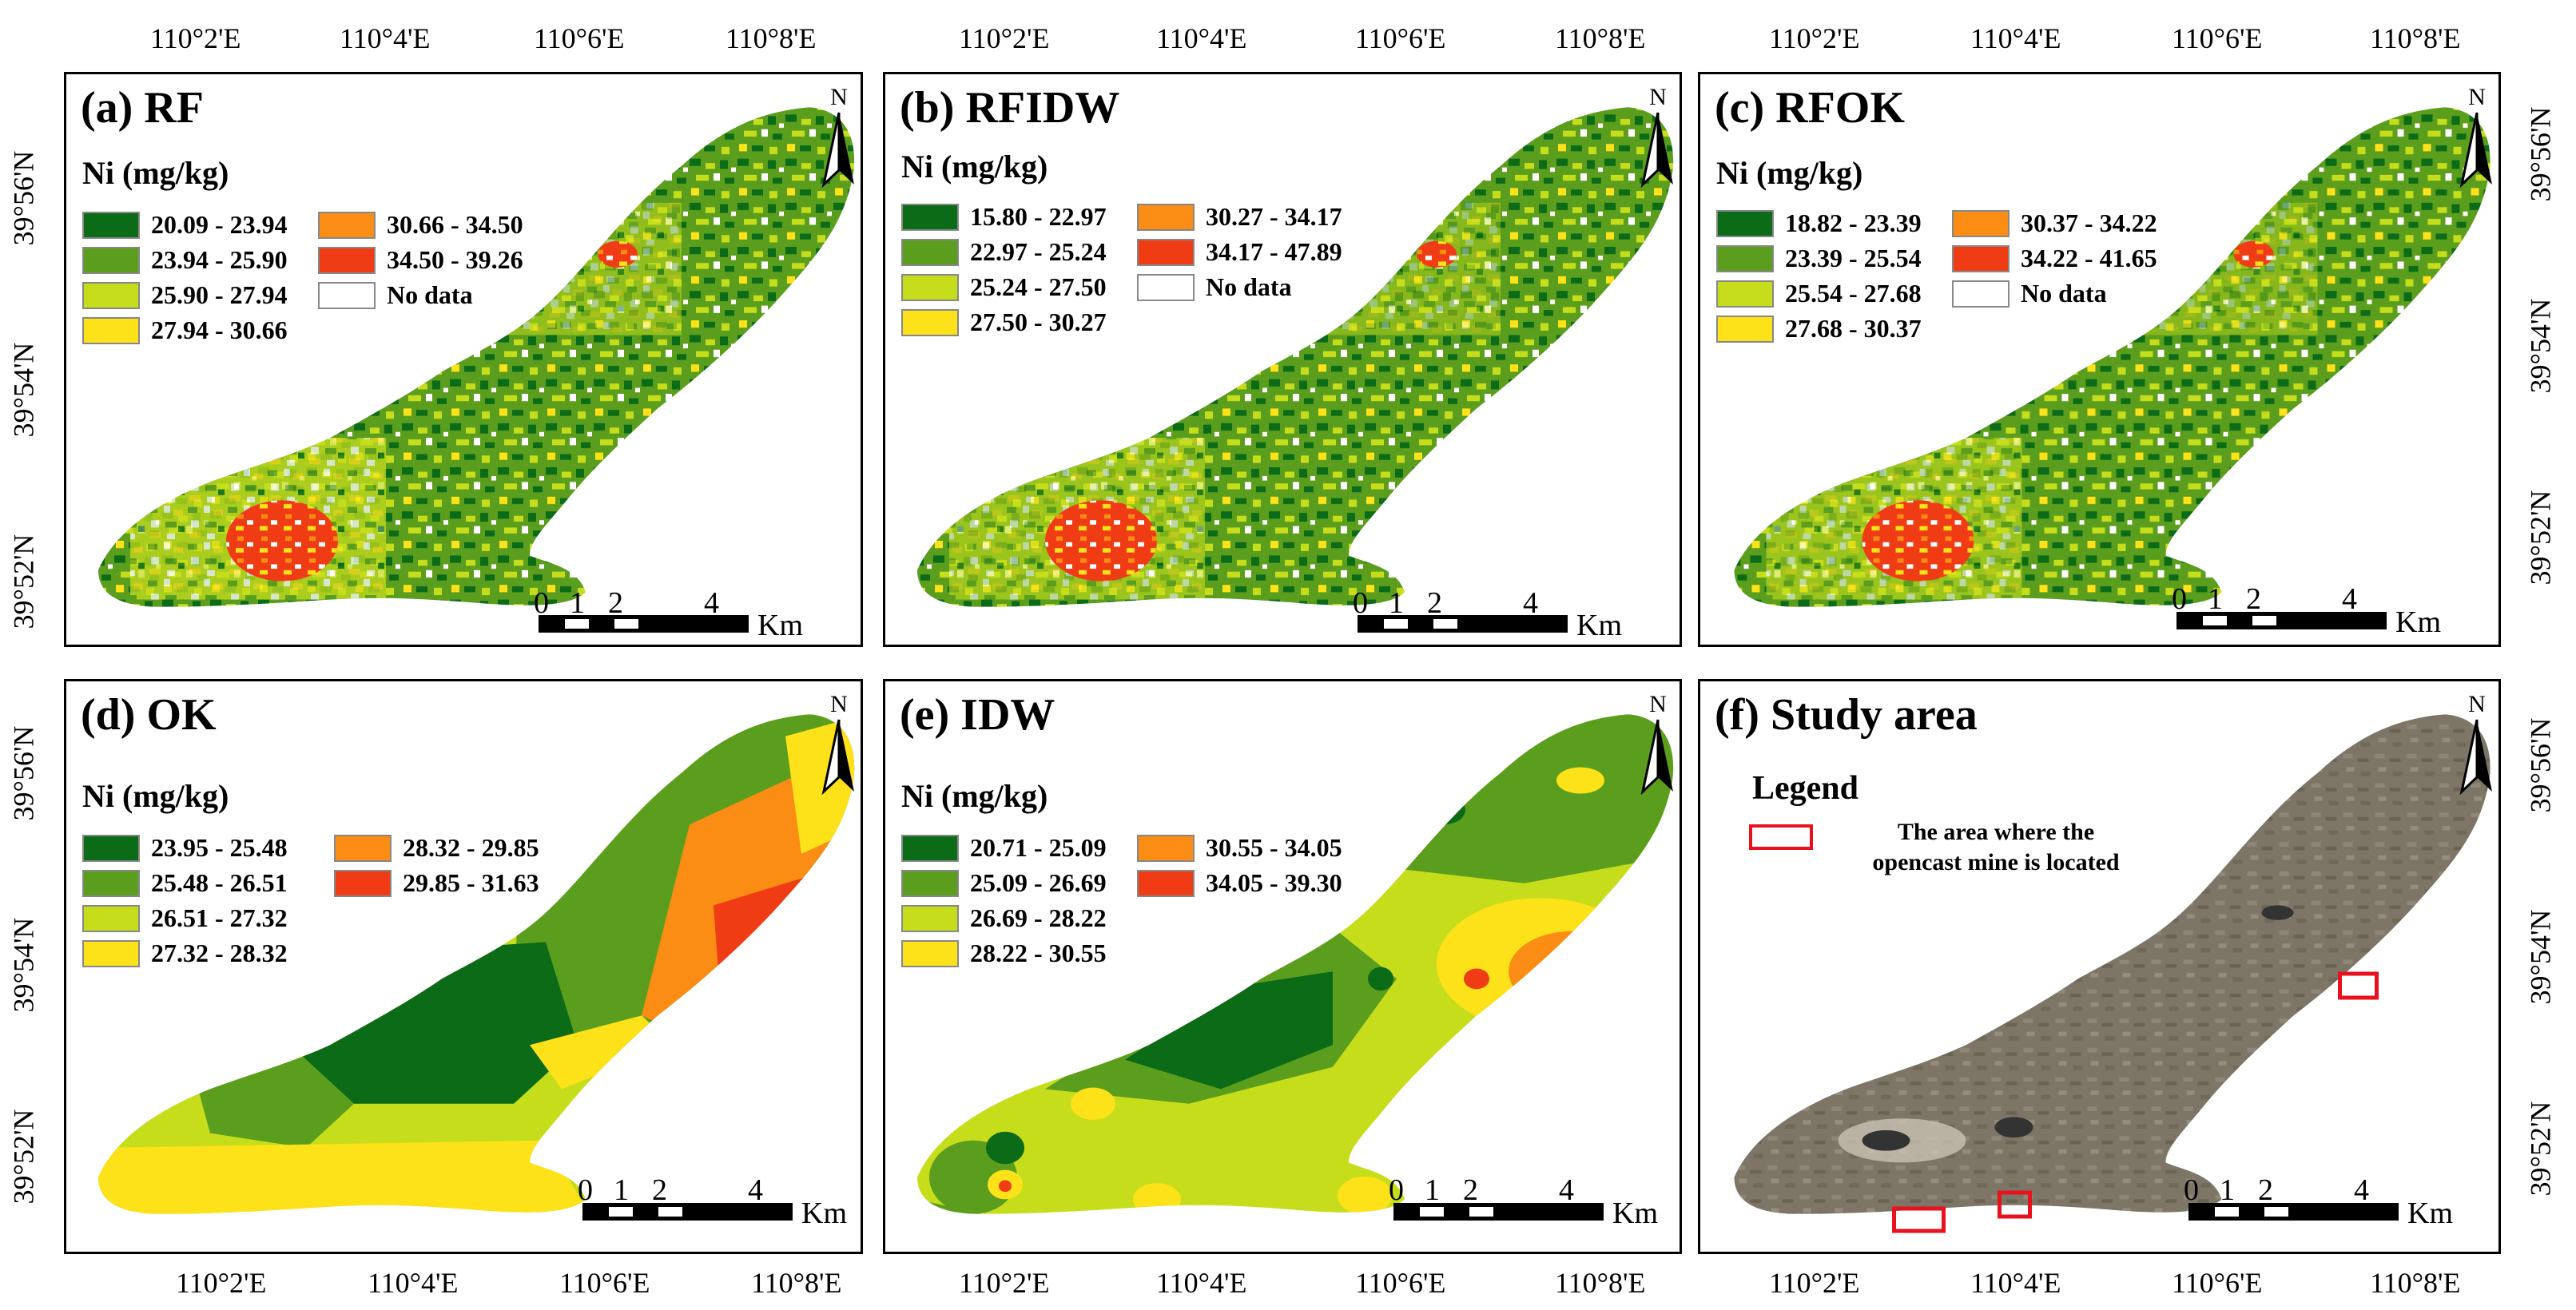 The height and width of the screenshot is (1310, 2576). Describe the element at coordinates (1781, 837) in the screenshot. I see `mine-area-legend-icon` at that location.